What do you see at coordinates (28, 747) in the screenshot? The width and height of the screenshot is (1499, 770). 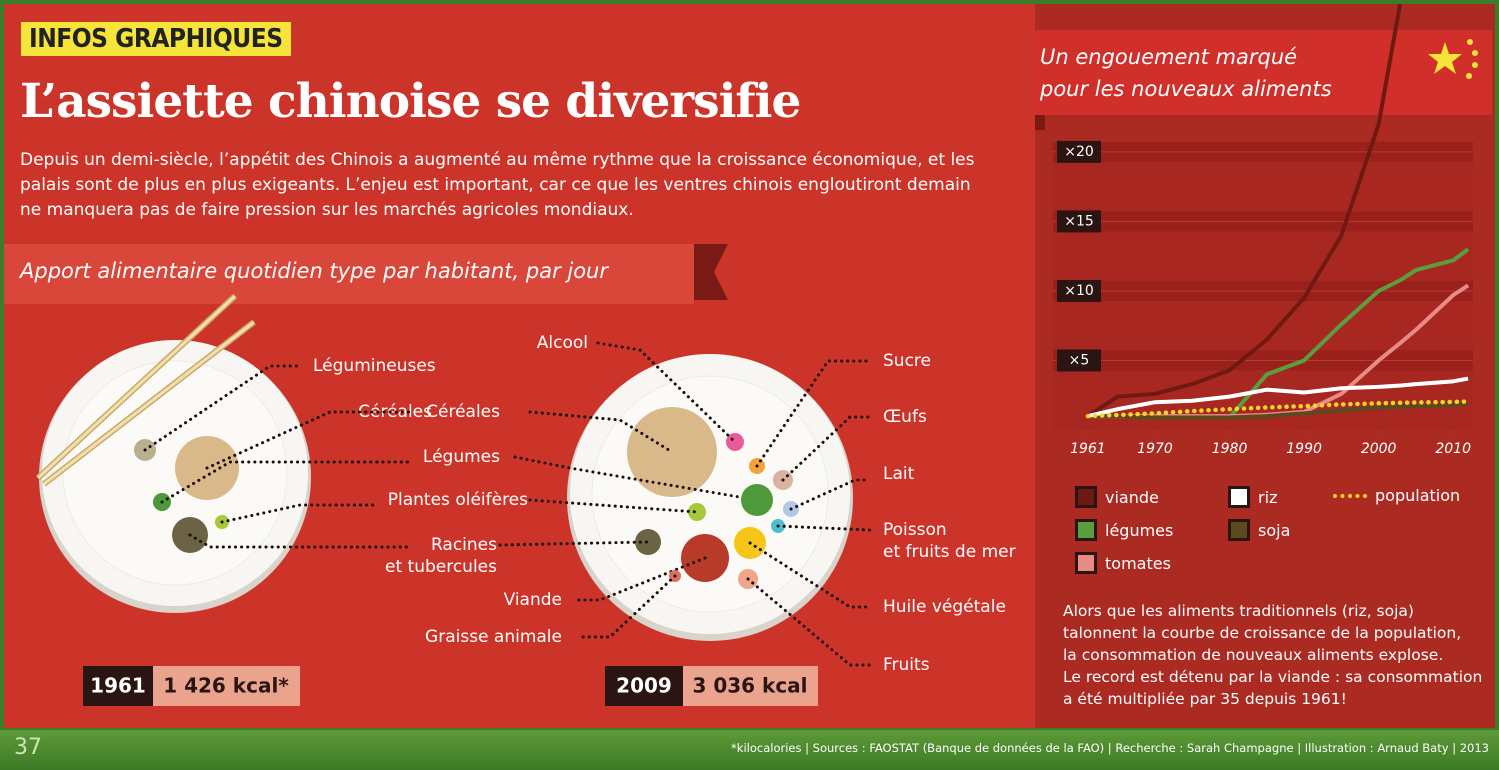 I see `page-number: 37` at bounding box center [28, 747].